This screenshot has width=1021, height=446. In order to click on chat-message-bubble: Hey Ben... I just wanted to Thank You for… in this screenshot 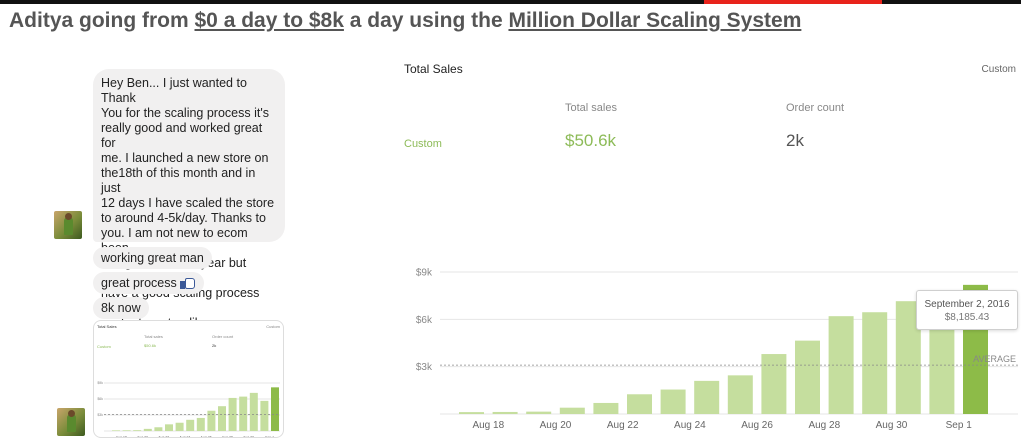, I will do `click(189, 199)`.